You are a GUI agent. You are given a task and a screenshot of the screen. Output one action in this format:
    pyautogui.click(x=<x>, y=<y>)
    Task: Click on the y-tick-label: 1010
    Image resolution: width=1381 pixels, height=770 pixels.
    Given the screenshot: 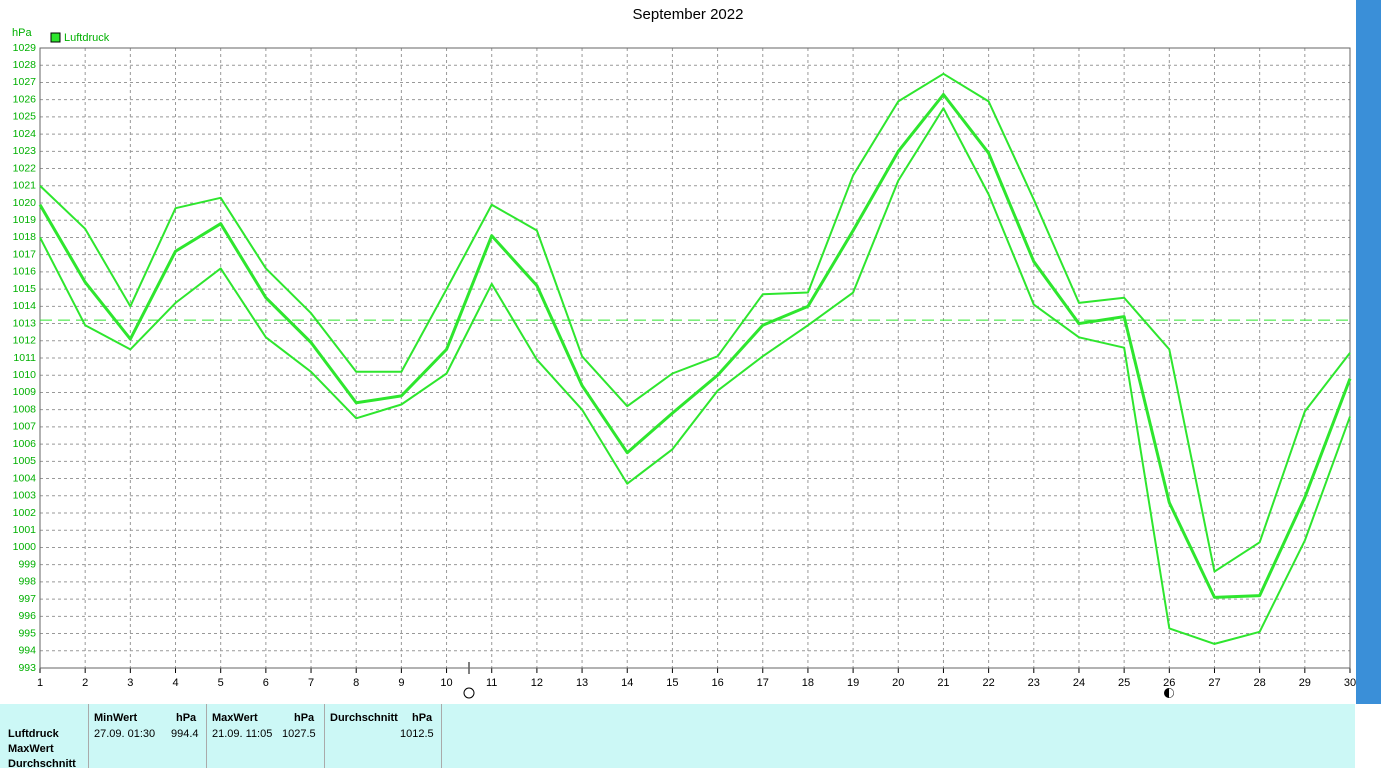 What is the action you would take?
    pyautogui.click(x=25, y=375)
    